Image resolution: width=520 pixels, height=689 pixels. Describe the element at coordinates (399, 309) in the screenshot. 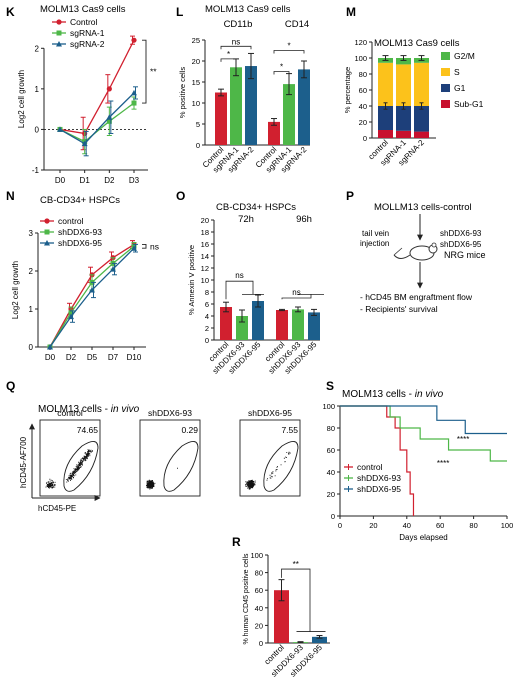

I see `bullet-survival: - Recipients' survival` at that location.